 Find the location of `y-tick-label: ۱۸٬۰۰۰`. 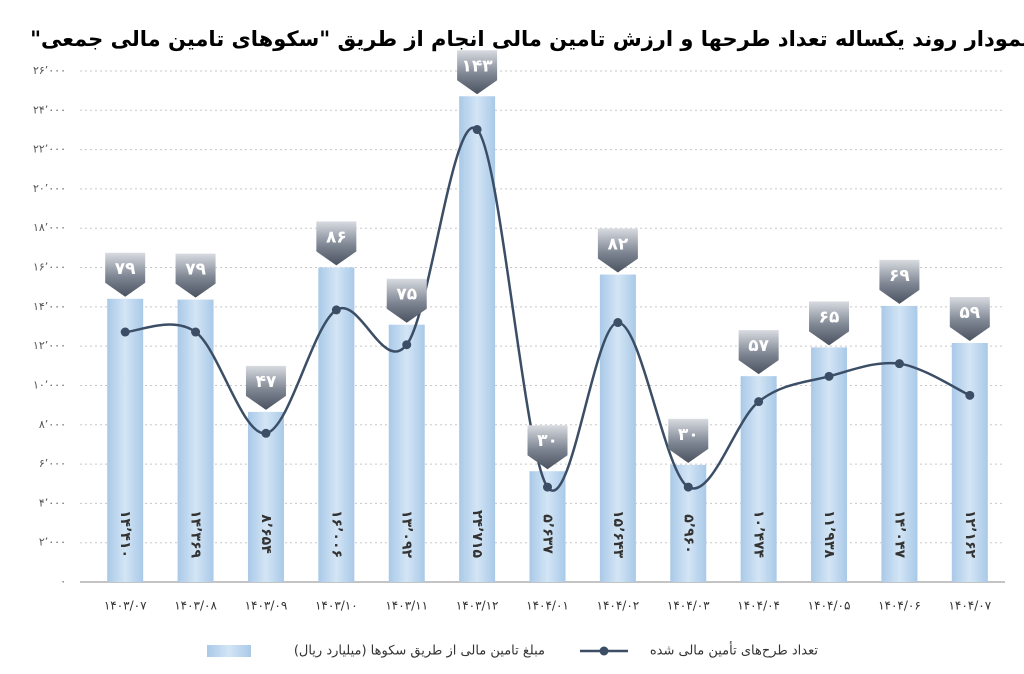

y-tick-label: ۱۸٬۰۰۰ is located at coordinates (49, 227).